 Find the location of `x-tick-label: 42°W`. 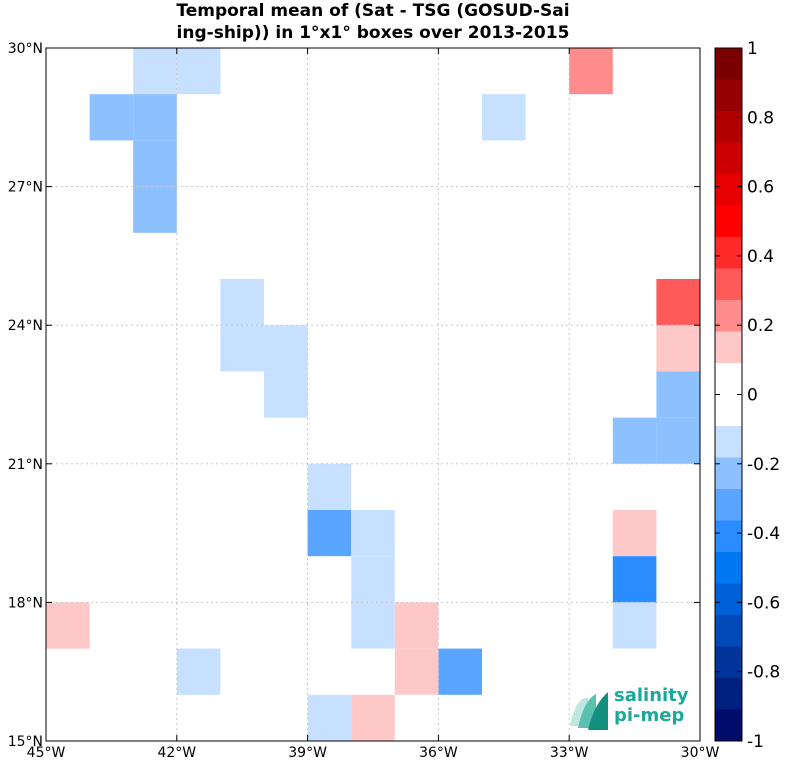

x-tick-label: 42°W is located at coordinates (176, 753).